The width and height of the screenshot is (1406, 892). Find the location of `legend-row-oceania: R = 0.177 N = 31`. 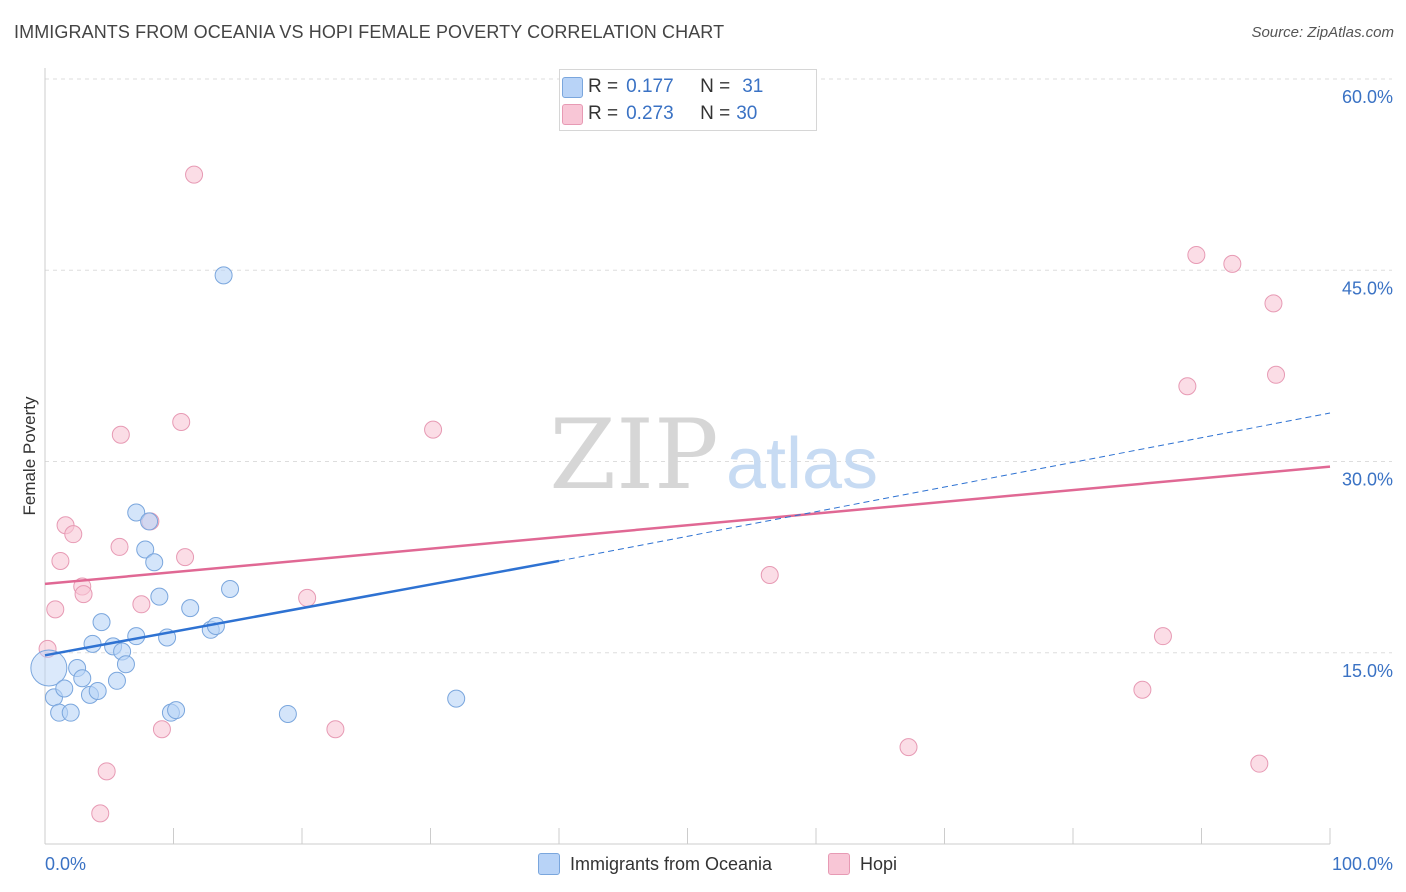

legend-row-oceania: R = 0.177 N = 31 is located at coordinates (663, 87).